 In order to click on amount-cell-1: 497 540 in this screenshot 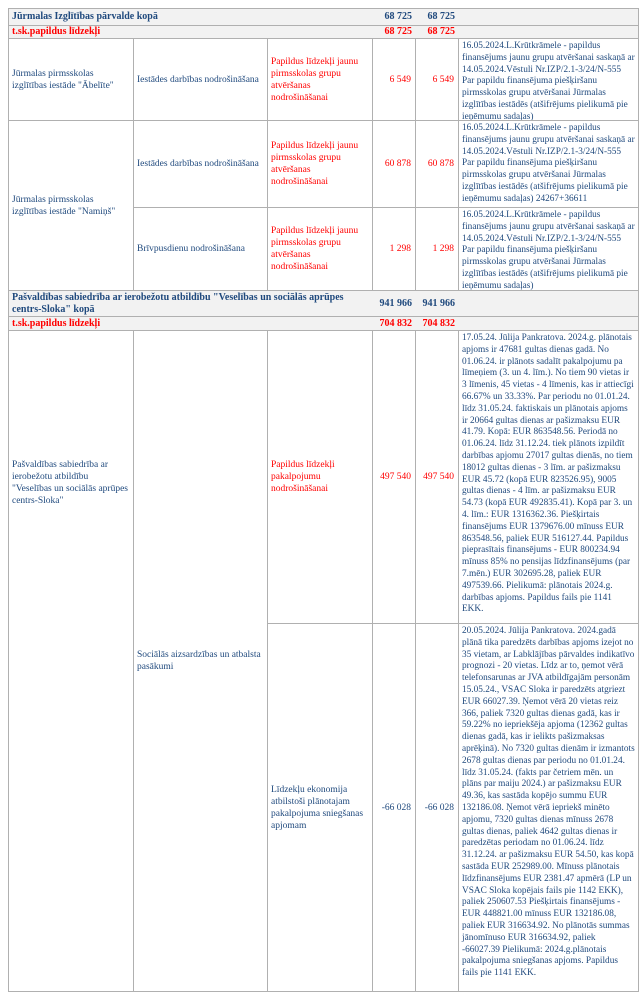, I will do `click(394, 477)`.